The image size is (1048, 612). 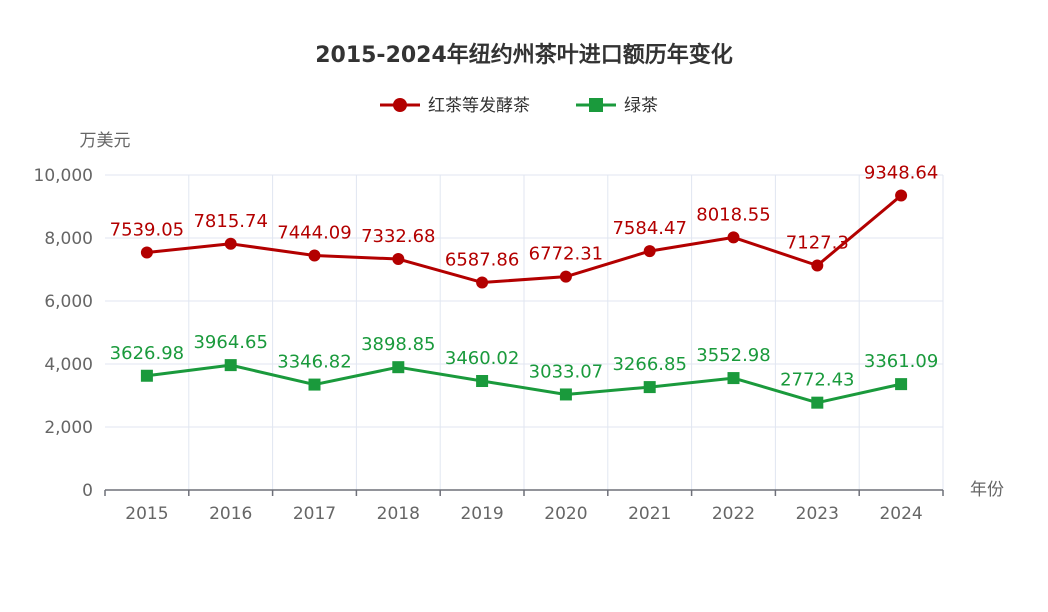 What do you see at coordinates (314, 233) in the screenshot?
I see `data-label: 7444.09` at bounding box center [314, 233].